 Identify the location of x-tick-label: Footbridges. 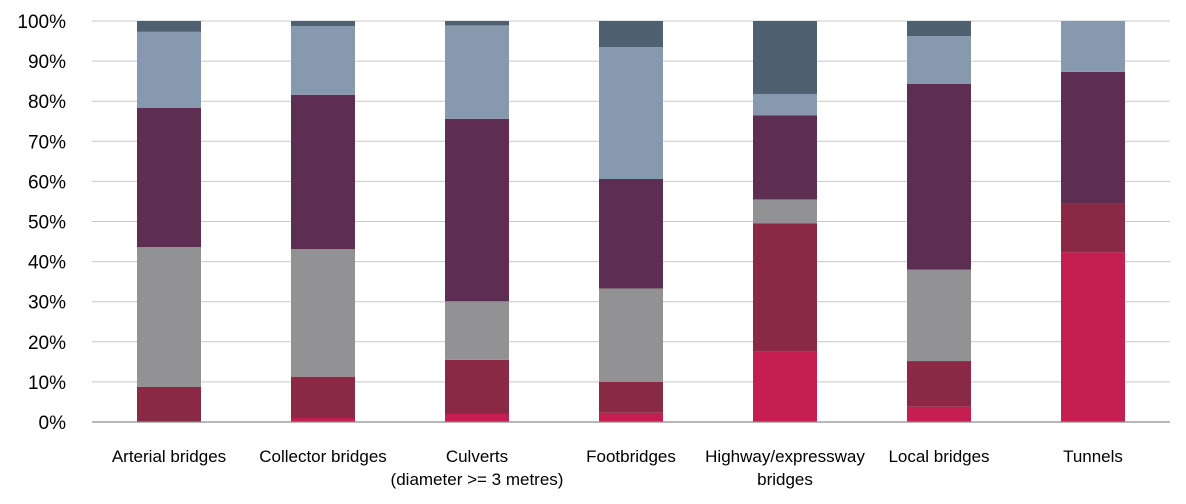
(631, 456).